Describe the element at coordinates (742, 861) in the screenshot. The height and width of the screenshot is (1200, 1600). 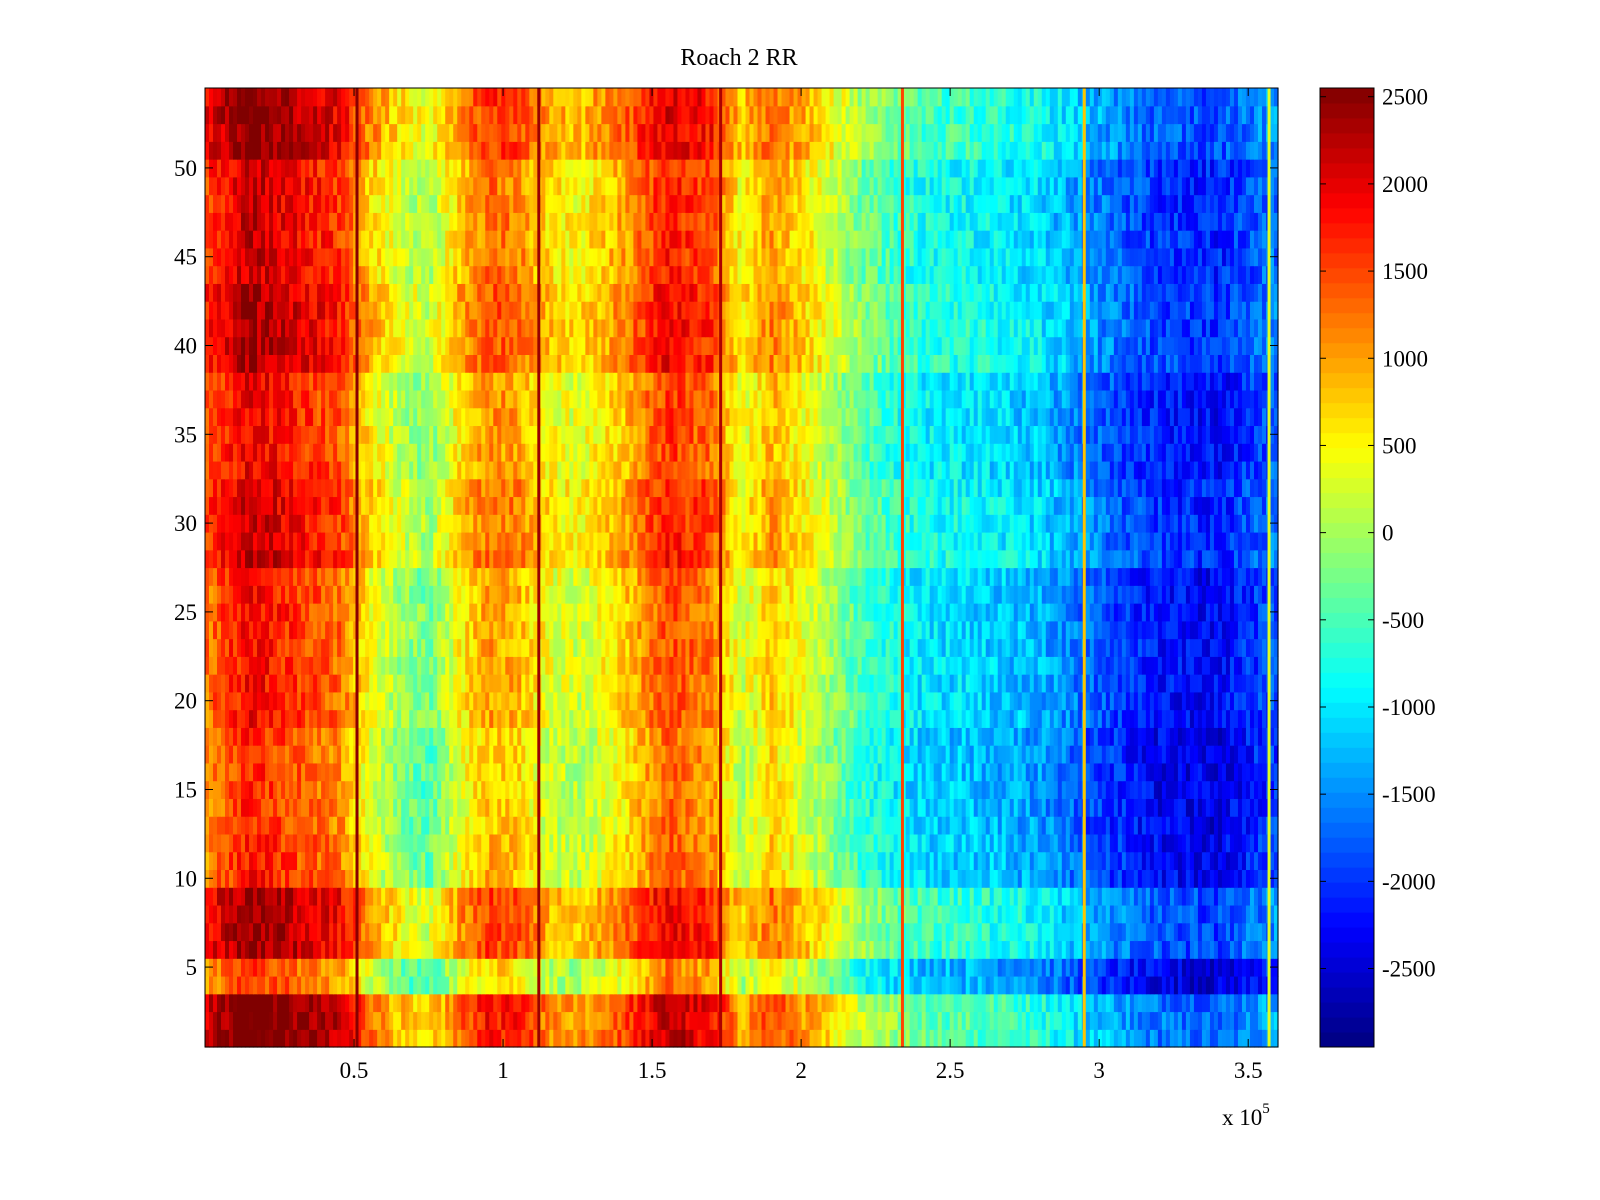
I see `heatmap-row` at that location.